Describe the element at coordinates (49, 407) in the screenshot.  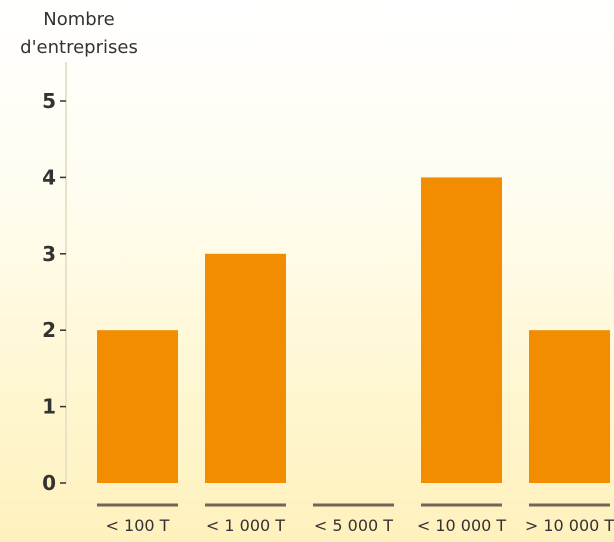
I see `y-tick-label: 1` at that location.